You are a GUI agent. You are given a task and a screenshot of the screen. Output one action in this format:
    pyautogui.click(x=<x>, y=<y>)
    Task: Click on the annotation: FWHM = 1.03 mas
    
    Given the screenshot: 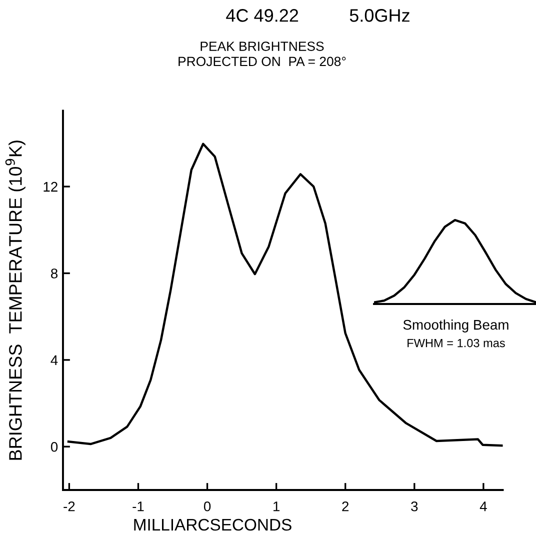 What is the action you would take?
    pyautogui.click(x=456, y=343)
    